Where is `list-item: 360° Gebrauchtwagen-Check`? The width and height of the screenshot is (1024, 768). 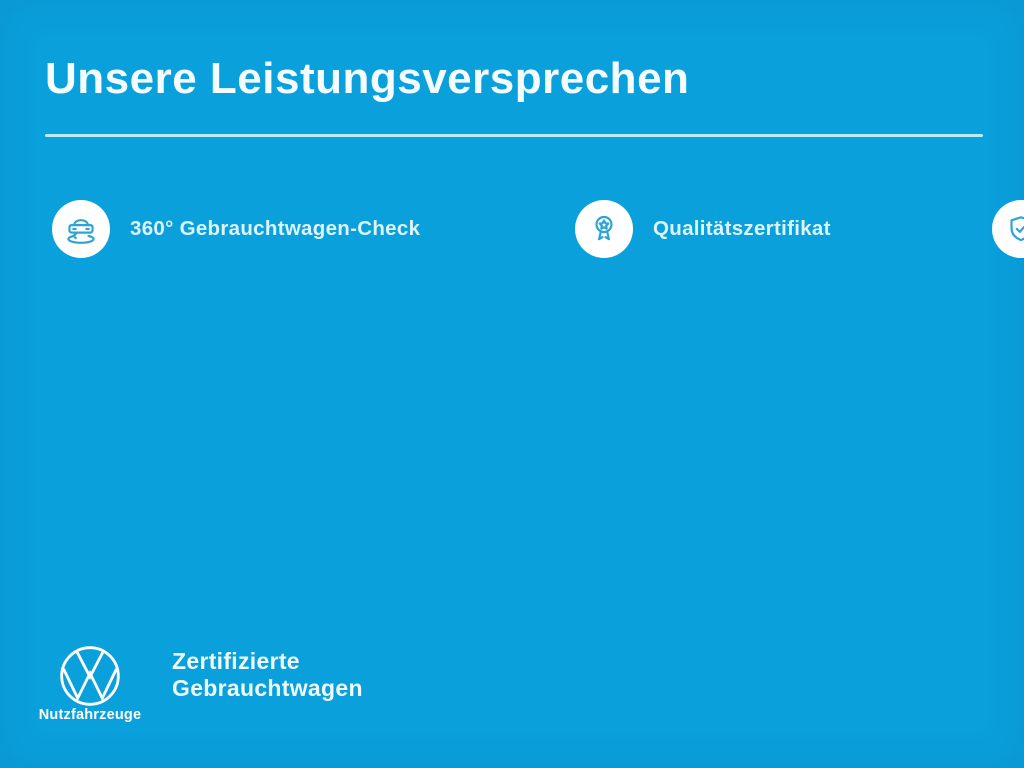 list-item: 360° Gebrauchtwagen-Check is located at coordinates (313, 229).